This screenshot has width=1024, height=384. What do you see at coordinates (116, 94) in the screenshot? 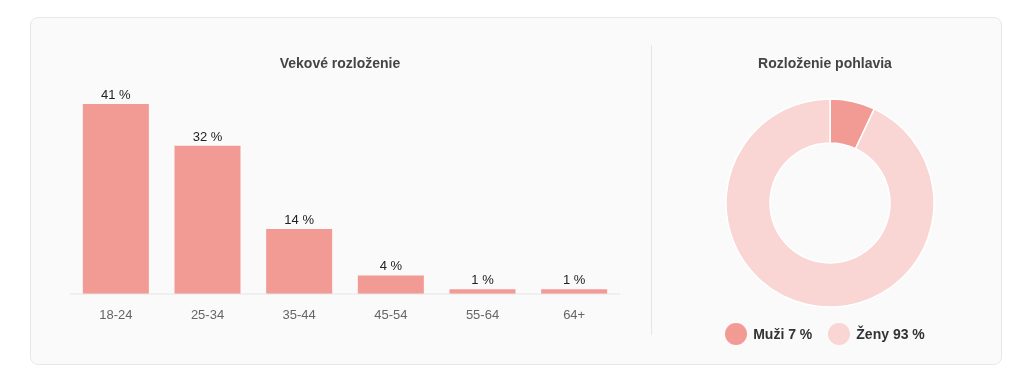
I see `data-label: 41 %` at bounding box center [116, 94].